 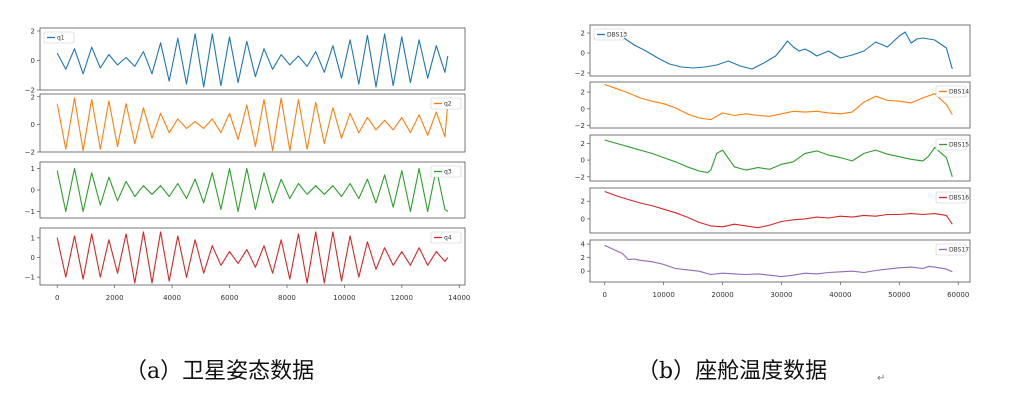 I want to click on series-line-q4, so click(x=252, y=257).